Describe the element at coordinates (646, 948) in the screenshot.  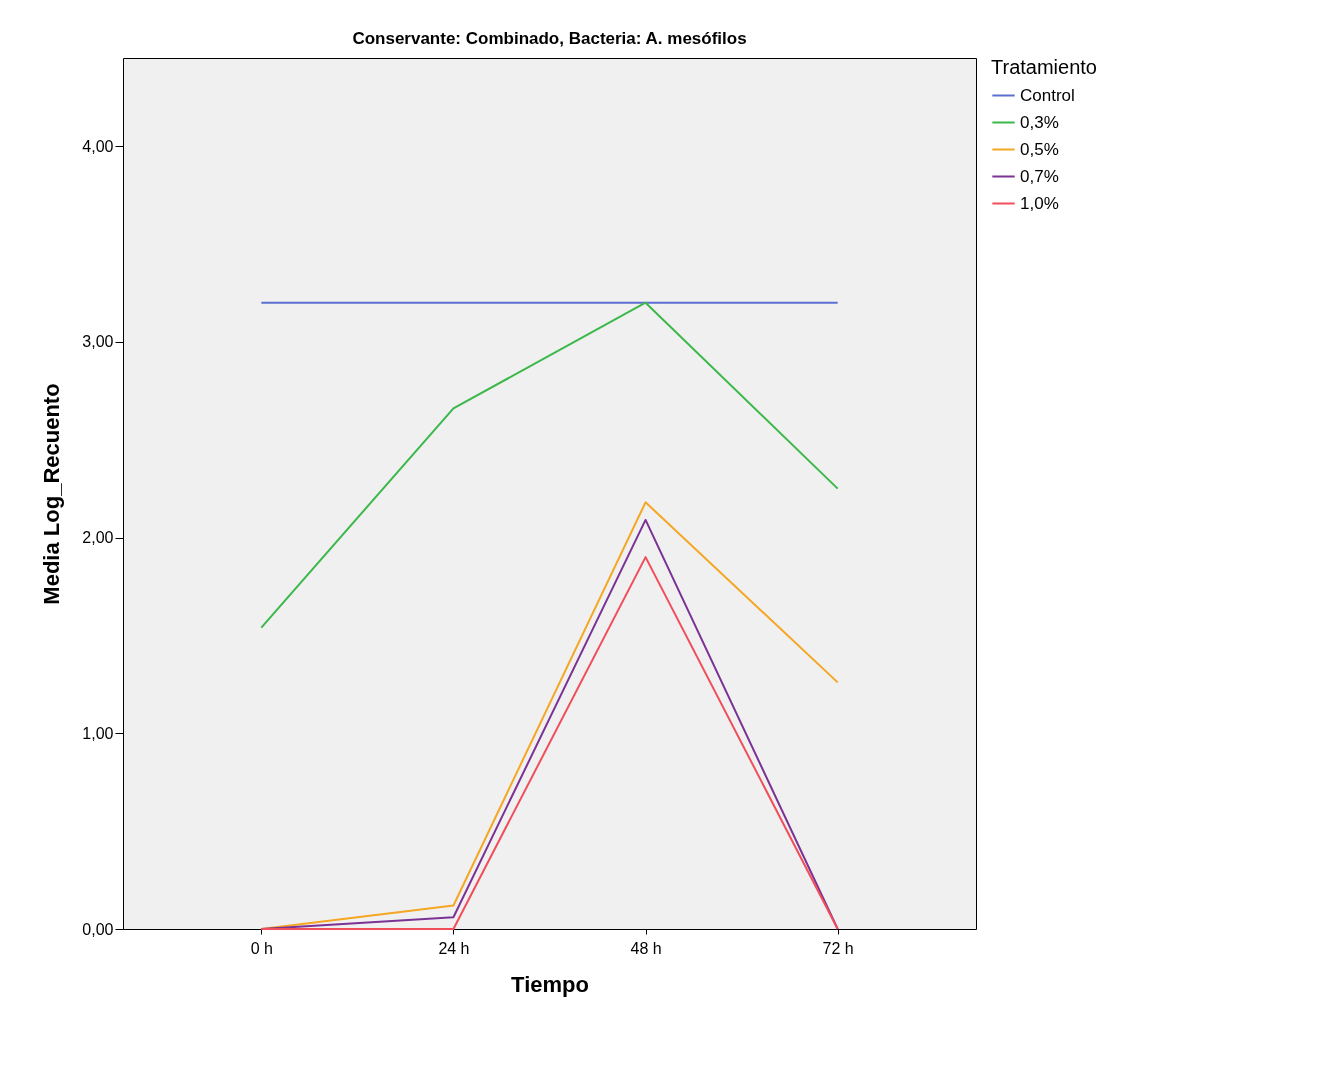
I see `x-tick-label: 48 h` at that location.